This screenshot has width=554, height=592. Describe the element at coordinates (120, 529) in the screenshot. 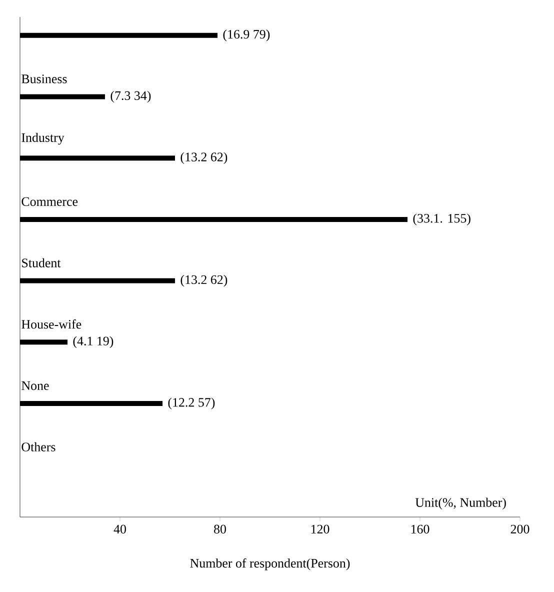

I see `x-tick-label: 40` at that location.